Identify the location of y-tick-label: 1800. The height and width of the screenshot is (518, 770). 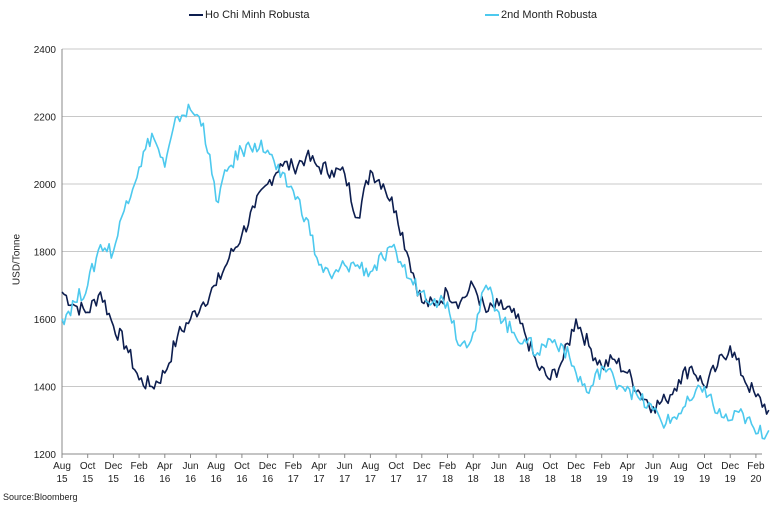
(45, 253).